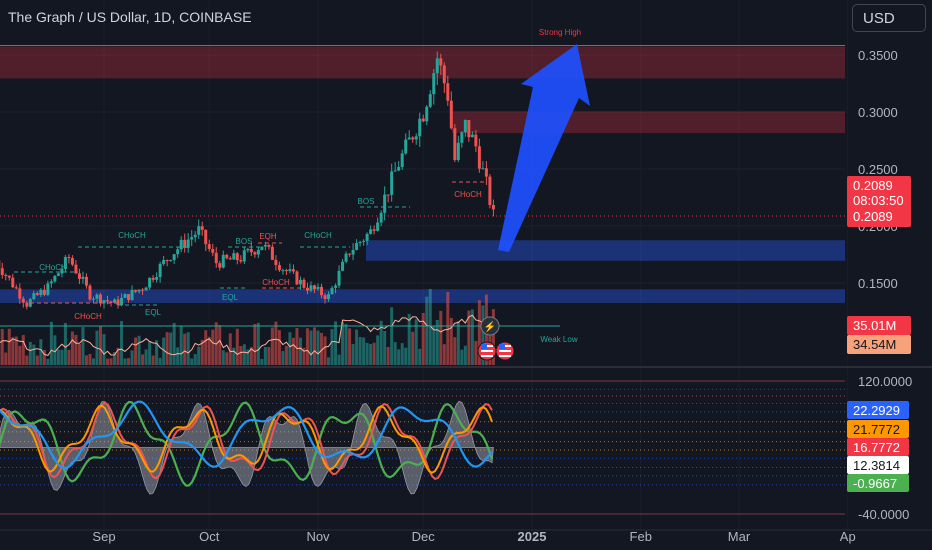 The width and height of the screenshot is (932, 550). I want to click on currency-button: USD, so click(889, 18).